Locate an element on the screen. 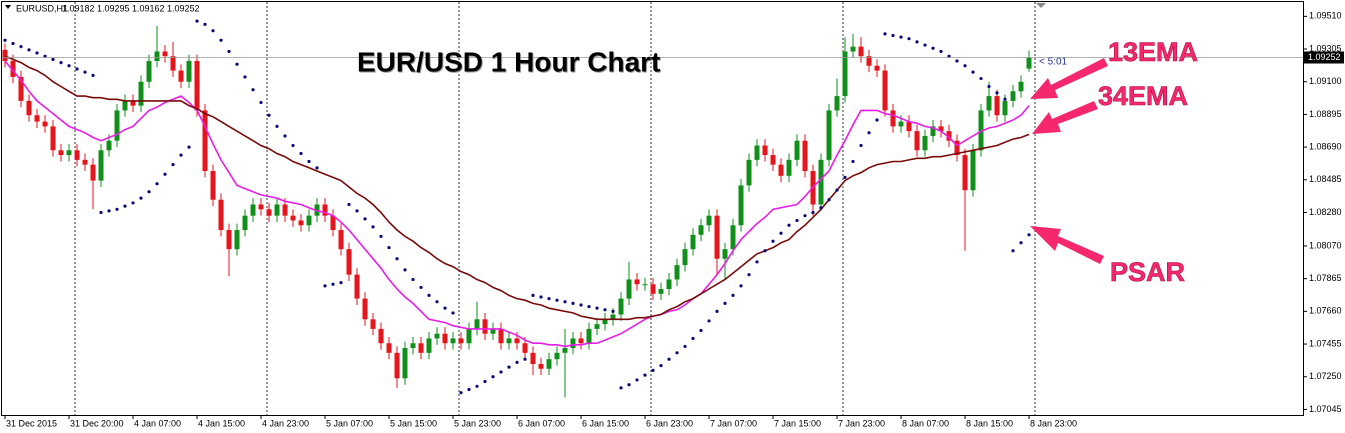  y-tick-label: 1.07660 is located at coordinates (1325, 311).